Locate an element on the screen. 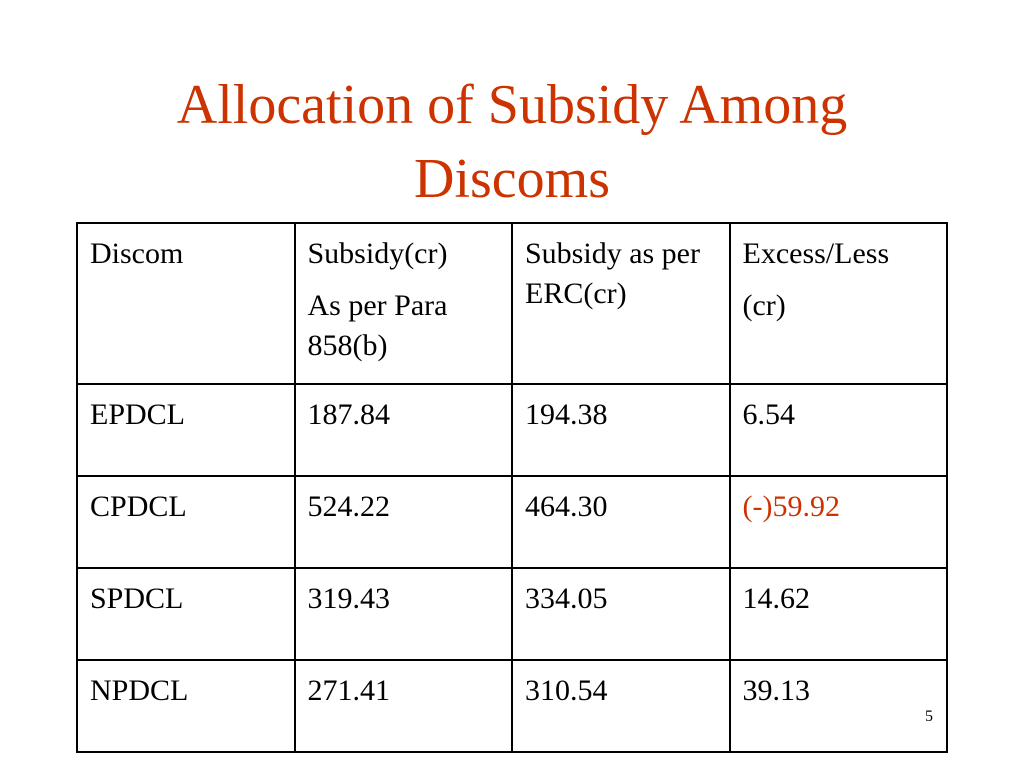 The image size is (1024, 768). table-row: EPDCL 187.84 194.38 6.54 is located at coordinates (512, 430).